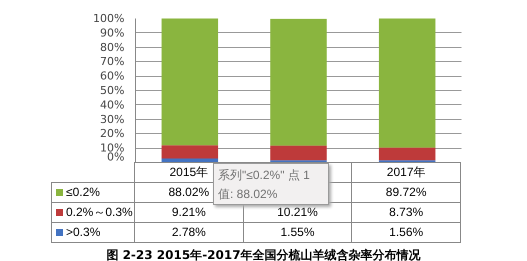 This screenshot has height=261, width=527. I want to click on y-tick-label: 100%, so click(109, 18).